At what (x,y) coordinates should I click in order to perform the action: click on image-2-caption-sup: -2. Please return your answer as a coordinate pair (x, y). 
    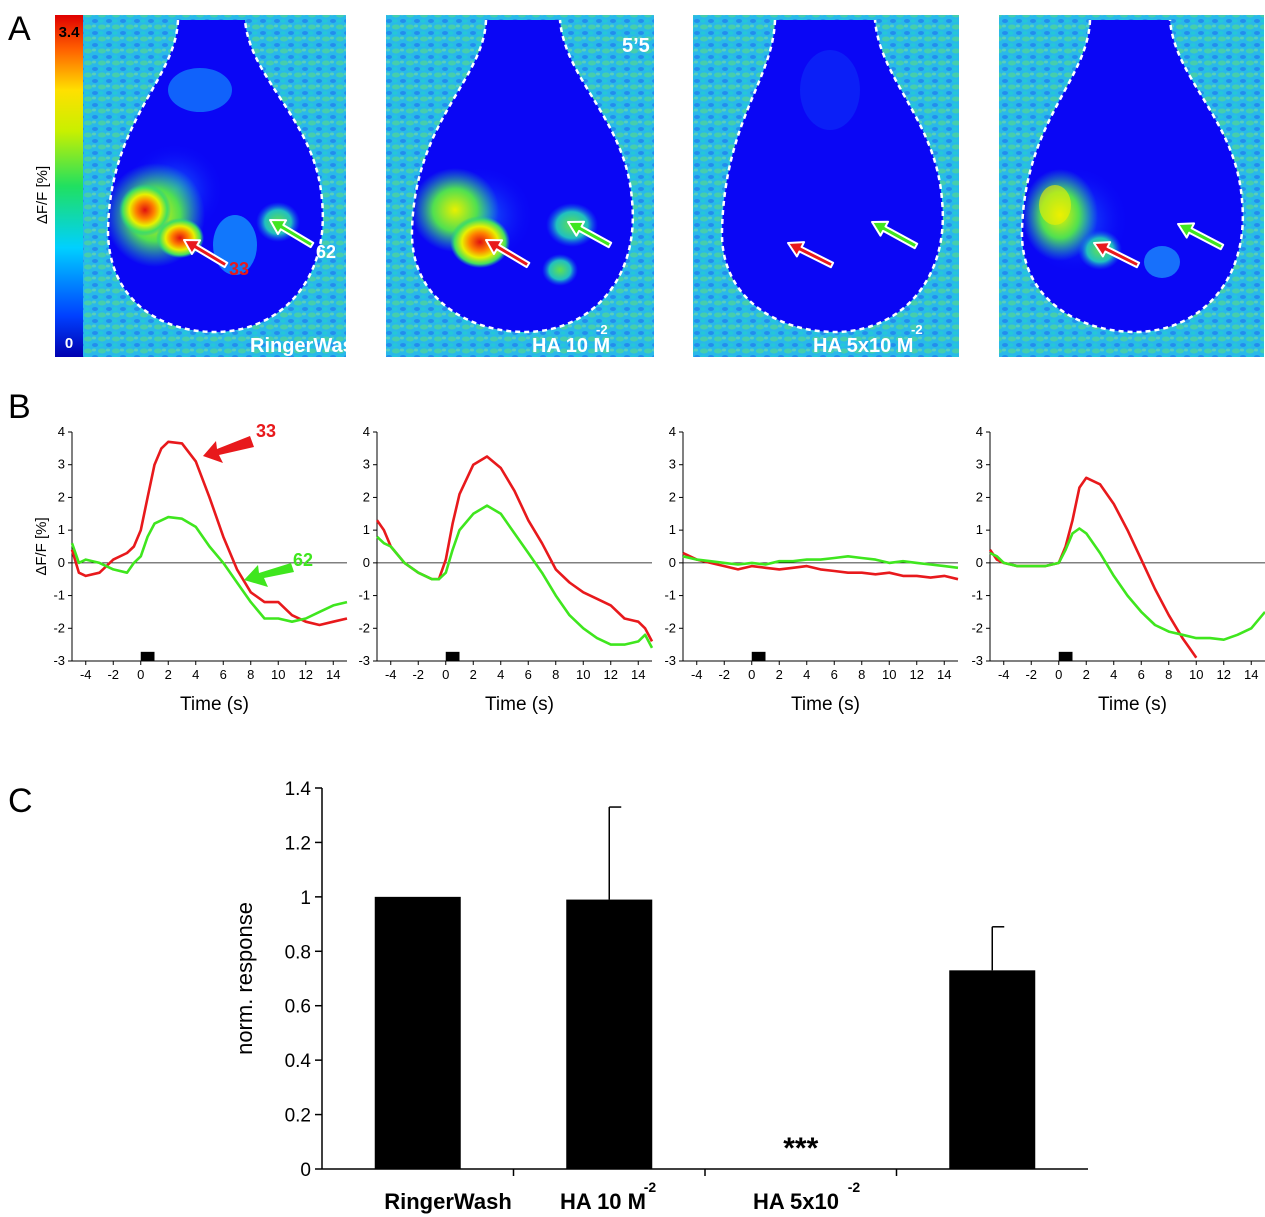
    Looking at the image, I should click on (602, 329).